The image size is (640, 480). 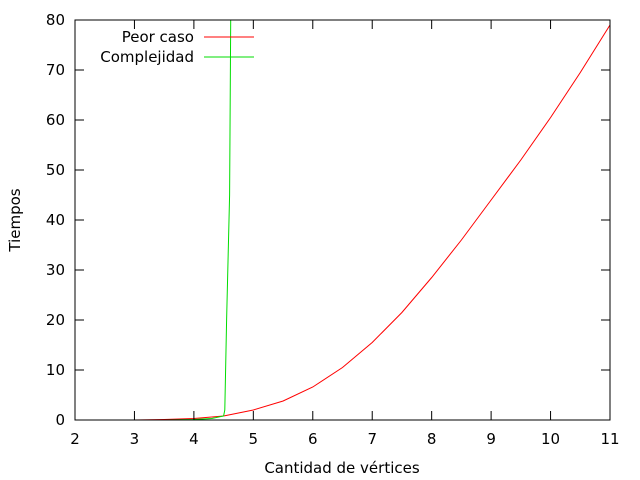 I want to click on x-tick-label: 3, so click(x=135, y=439).